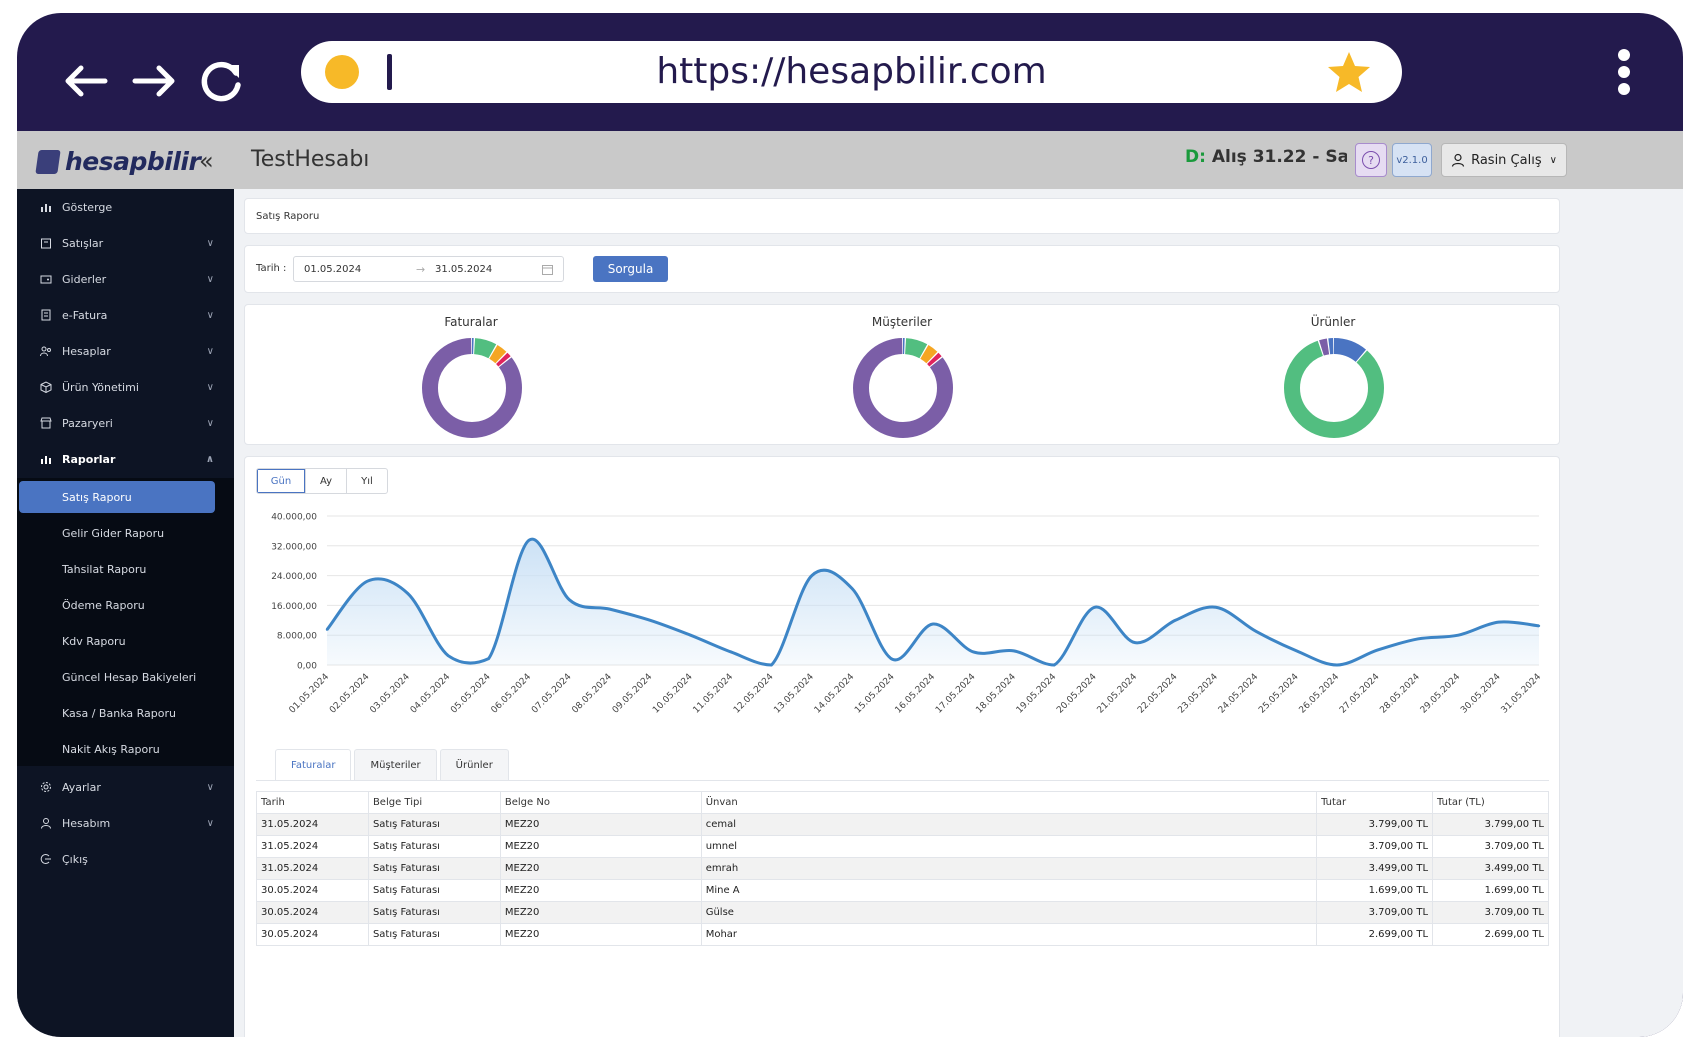  What do you see at coordinates (1349, 72) in the screenshot?
I see `bookmark-star-icon` at bounding box center [1349, 72].